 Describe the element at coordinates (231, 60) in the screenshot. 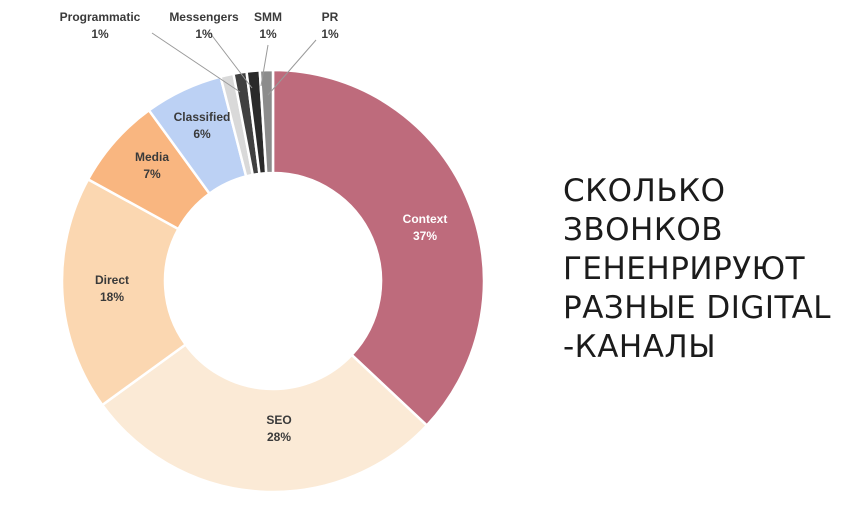

I see `leader-line-messengers` at that location.